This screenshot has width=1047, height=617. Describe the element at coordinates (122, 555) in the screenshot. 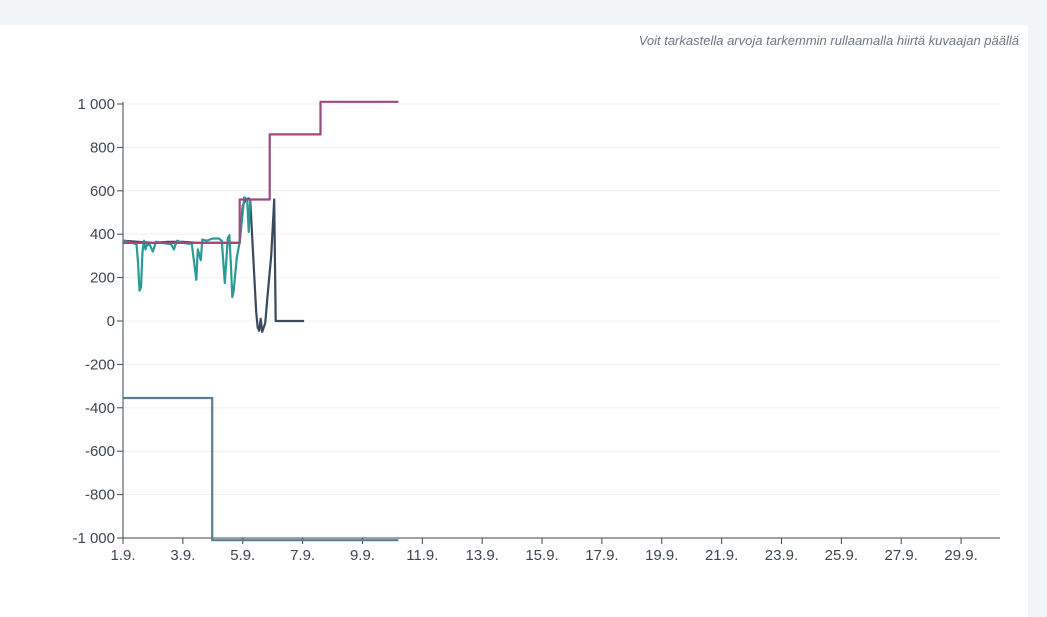

I see `x-tick-label: 1.9.` at that location.